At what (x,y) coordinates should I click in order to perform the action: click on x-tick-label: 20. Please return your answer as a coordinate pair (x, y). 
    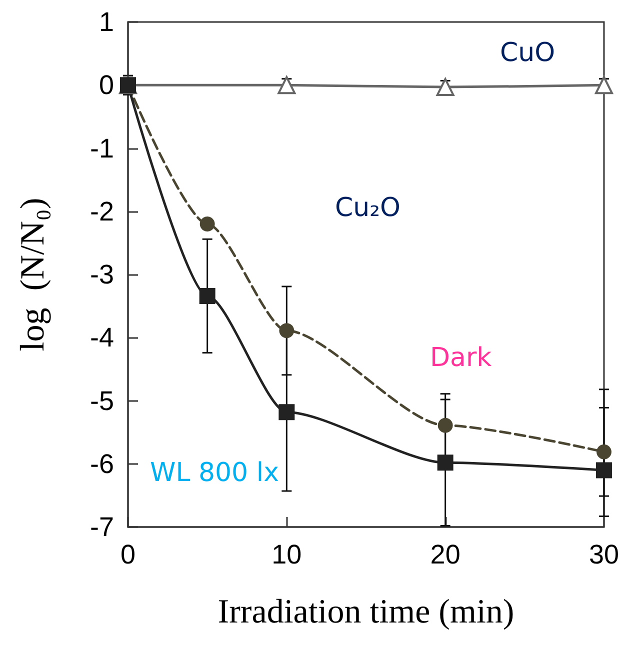
    Looking at the image, I should click on (445, 555).